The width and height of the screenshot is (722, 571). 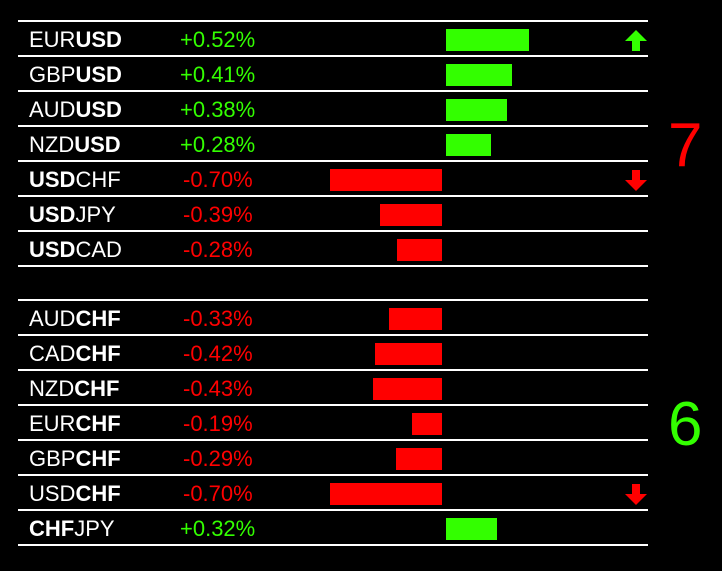 I want to click on pair-row: NZDUSD +0.28%, so click(x=333, y=143).